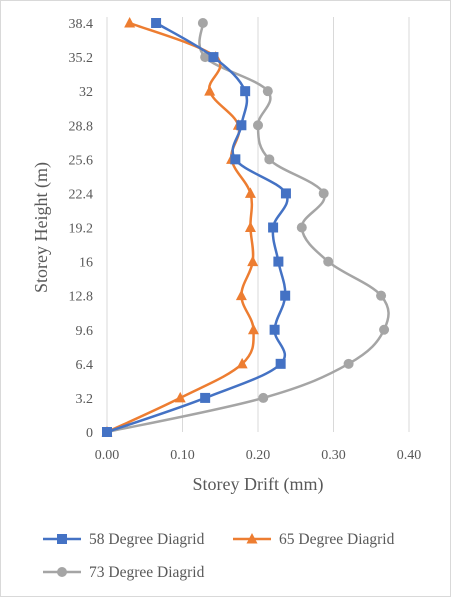 This screenshot has width=451, height=601. What do you see at coordinates (86, 92) in the screenshot?
I see `y-tick-label-32: 32` at bounding box center [86, 92].